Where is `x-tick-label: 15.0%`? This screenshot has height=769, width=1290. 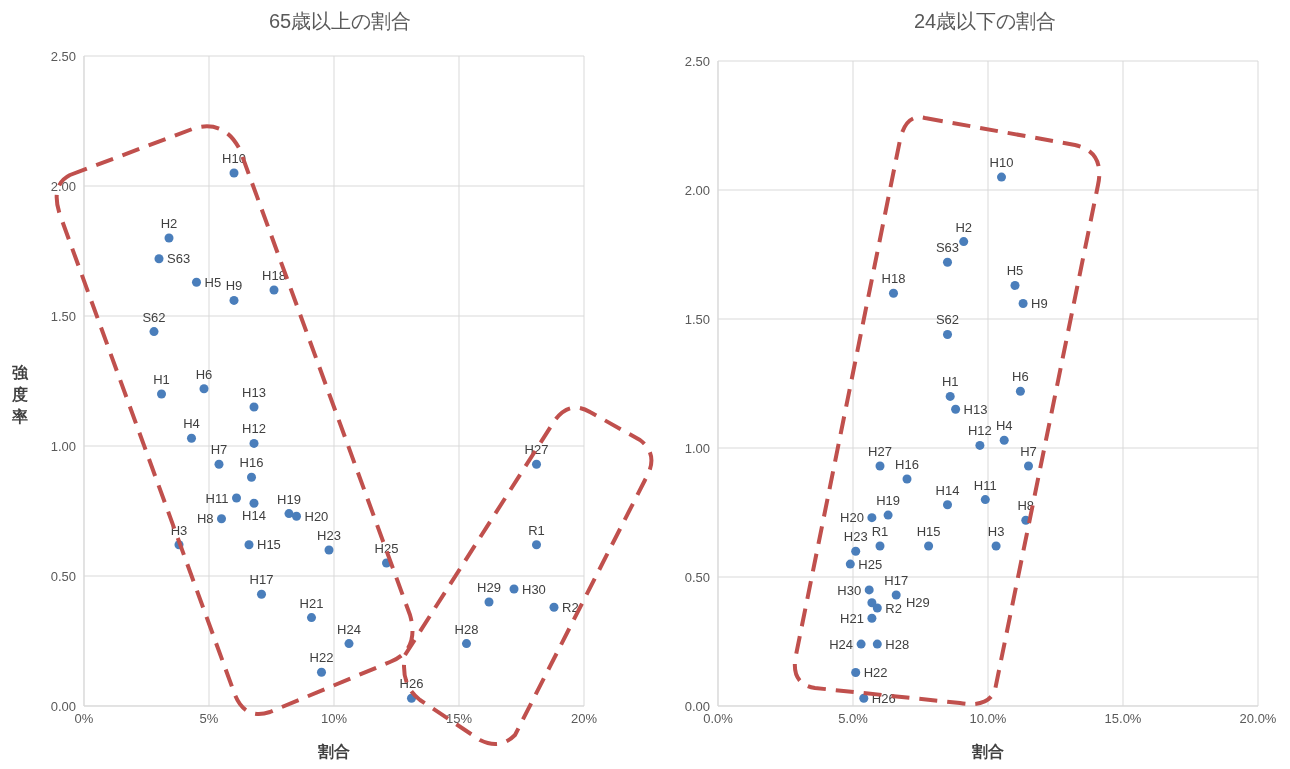 x-tick-label: 15.0% is located at coordinates (1123, 719).